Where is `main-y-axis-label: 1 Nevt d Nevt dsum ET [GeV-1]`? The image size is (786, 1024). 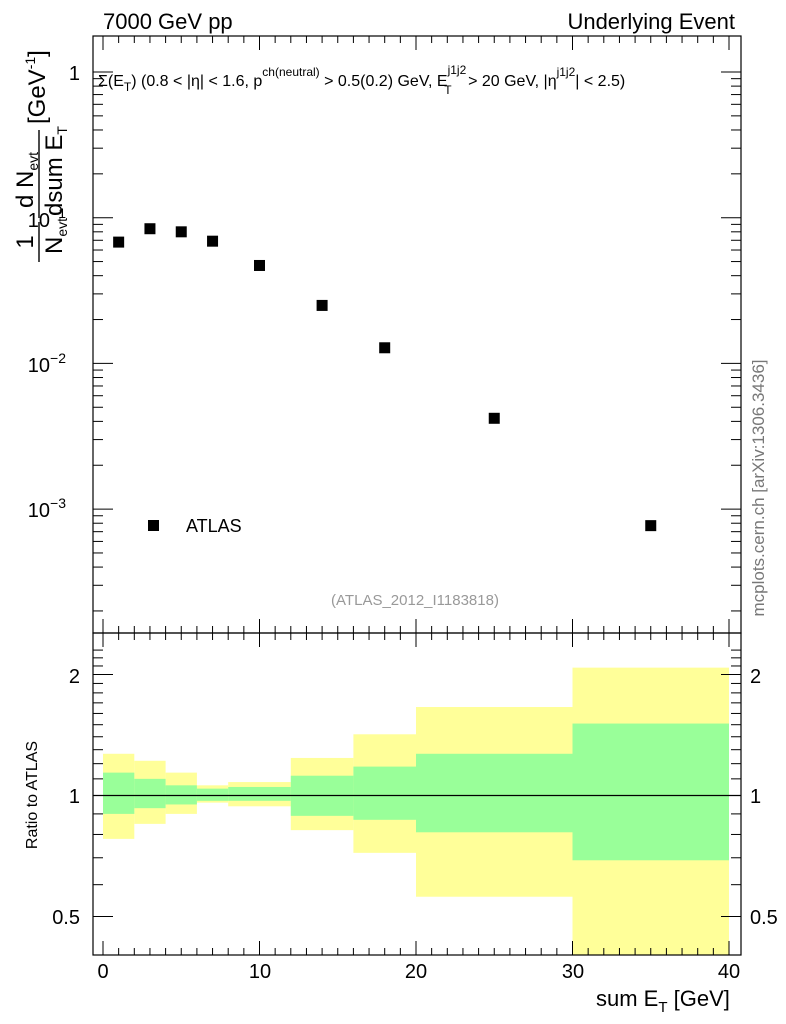
main-y-axis-label: 1 Nevt d Nevt dsum ET [GeV-1] is located at coordinates (41, 156).